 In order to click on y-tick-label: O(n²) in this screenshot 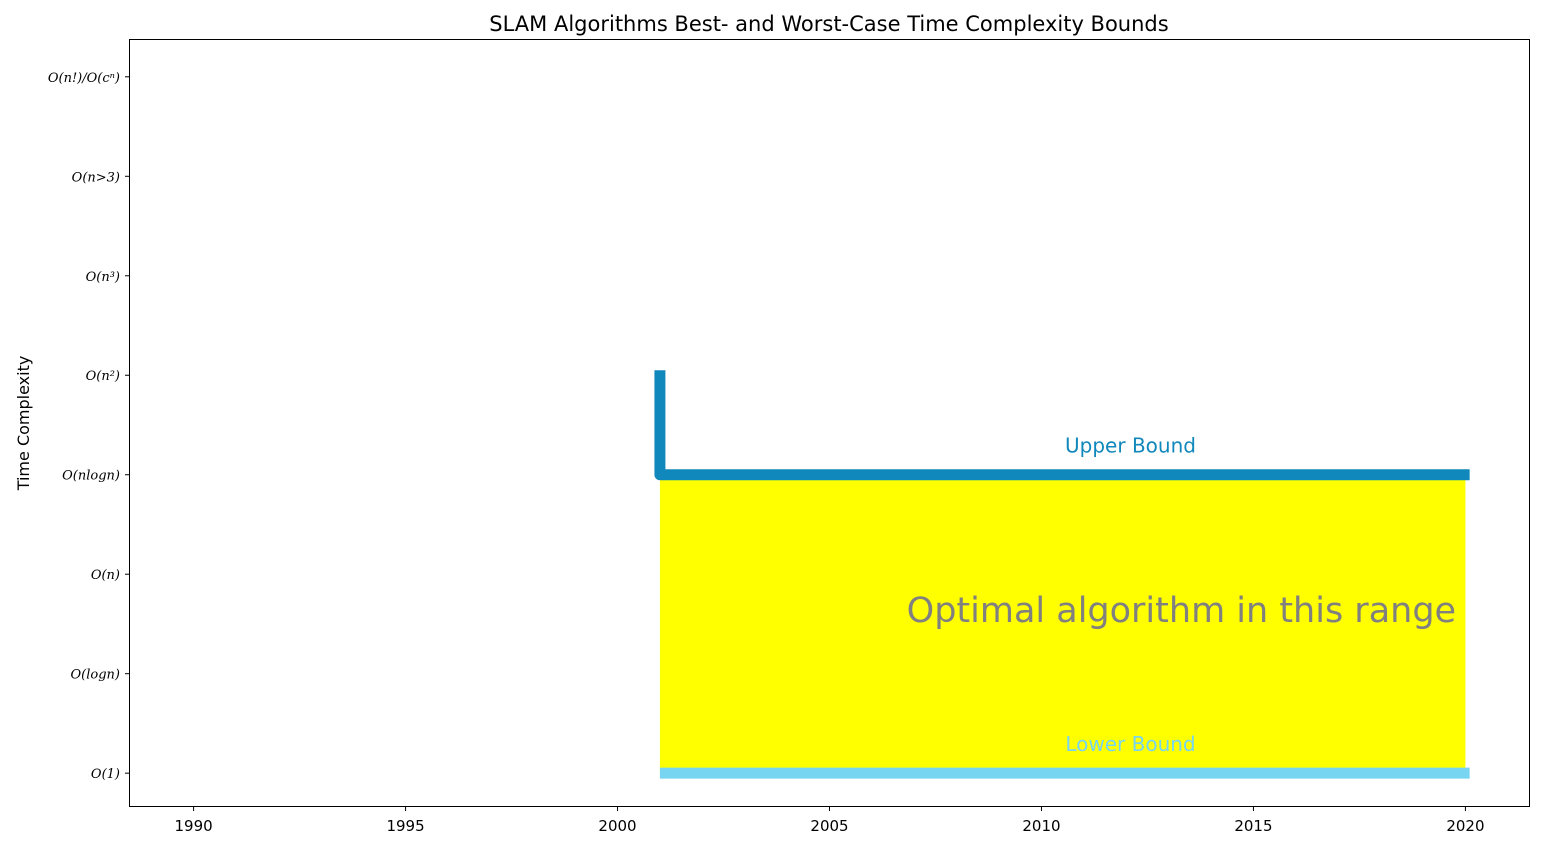, I will do `click(103, 376)`.